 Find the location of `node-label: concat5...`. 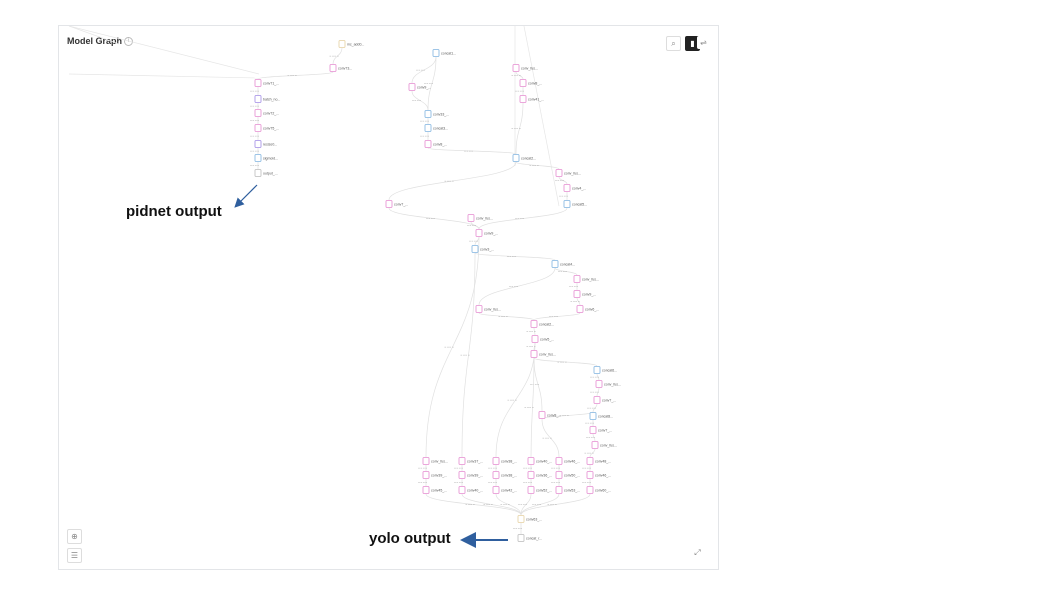

node-label: concat5... is located at coordinates (579, 205).